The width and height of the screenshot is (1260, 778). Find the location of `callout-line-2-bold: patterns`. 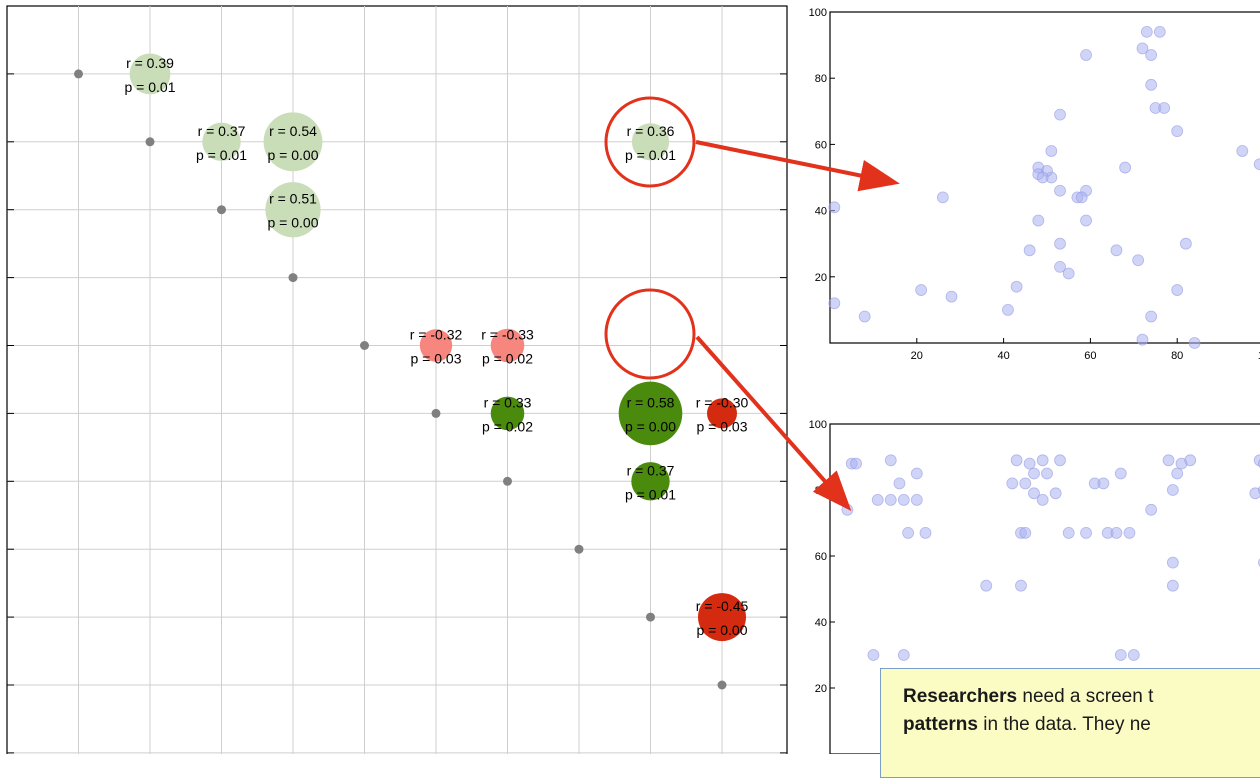

callout-line-2-bold: patterns is located at coordinates (940, 724).